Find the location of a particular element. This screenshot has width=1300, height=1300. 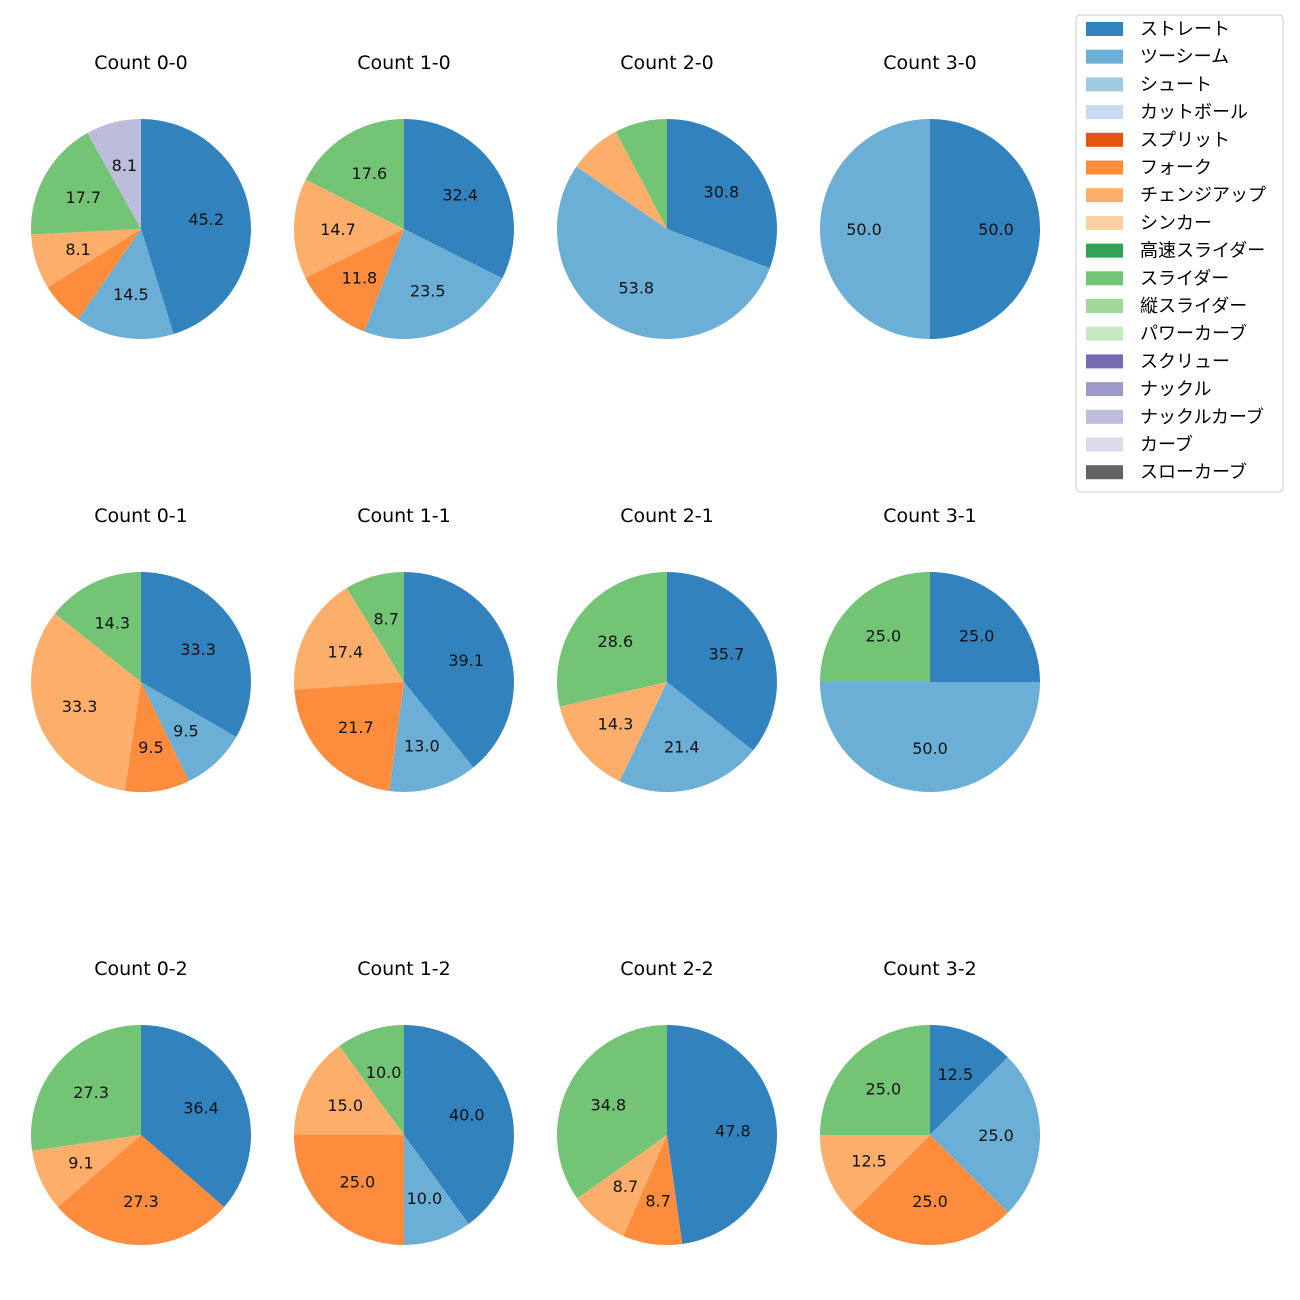

slice-label: 45.2 is located at coordinates (206, 219).